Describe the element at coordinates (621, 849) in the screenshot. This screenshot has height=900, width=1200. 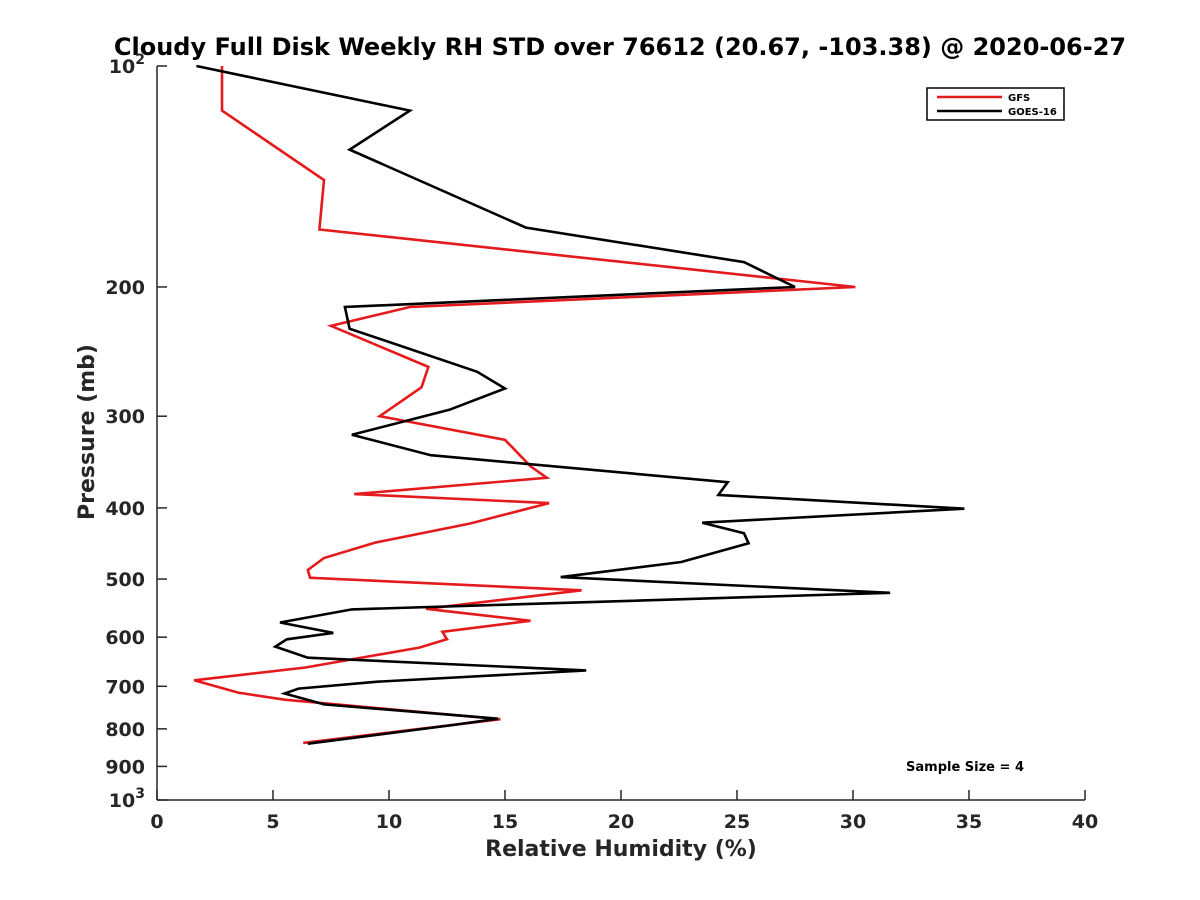
I see `x-axis-label: Relative Humidity (%)` at that location.